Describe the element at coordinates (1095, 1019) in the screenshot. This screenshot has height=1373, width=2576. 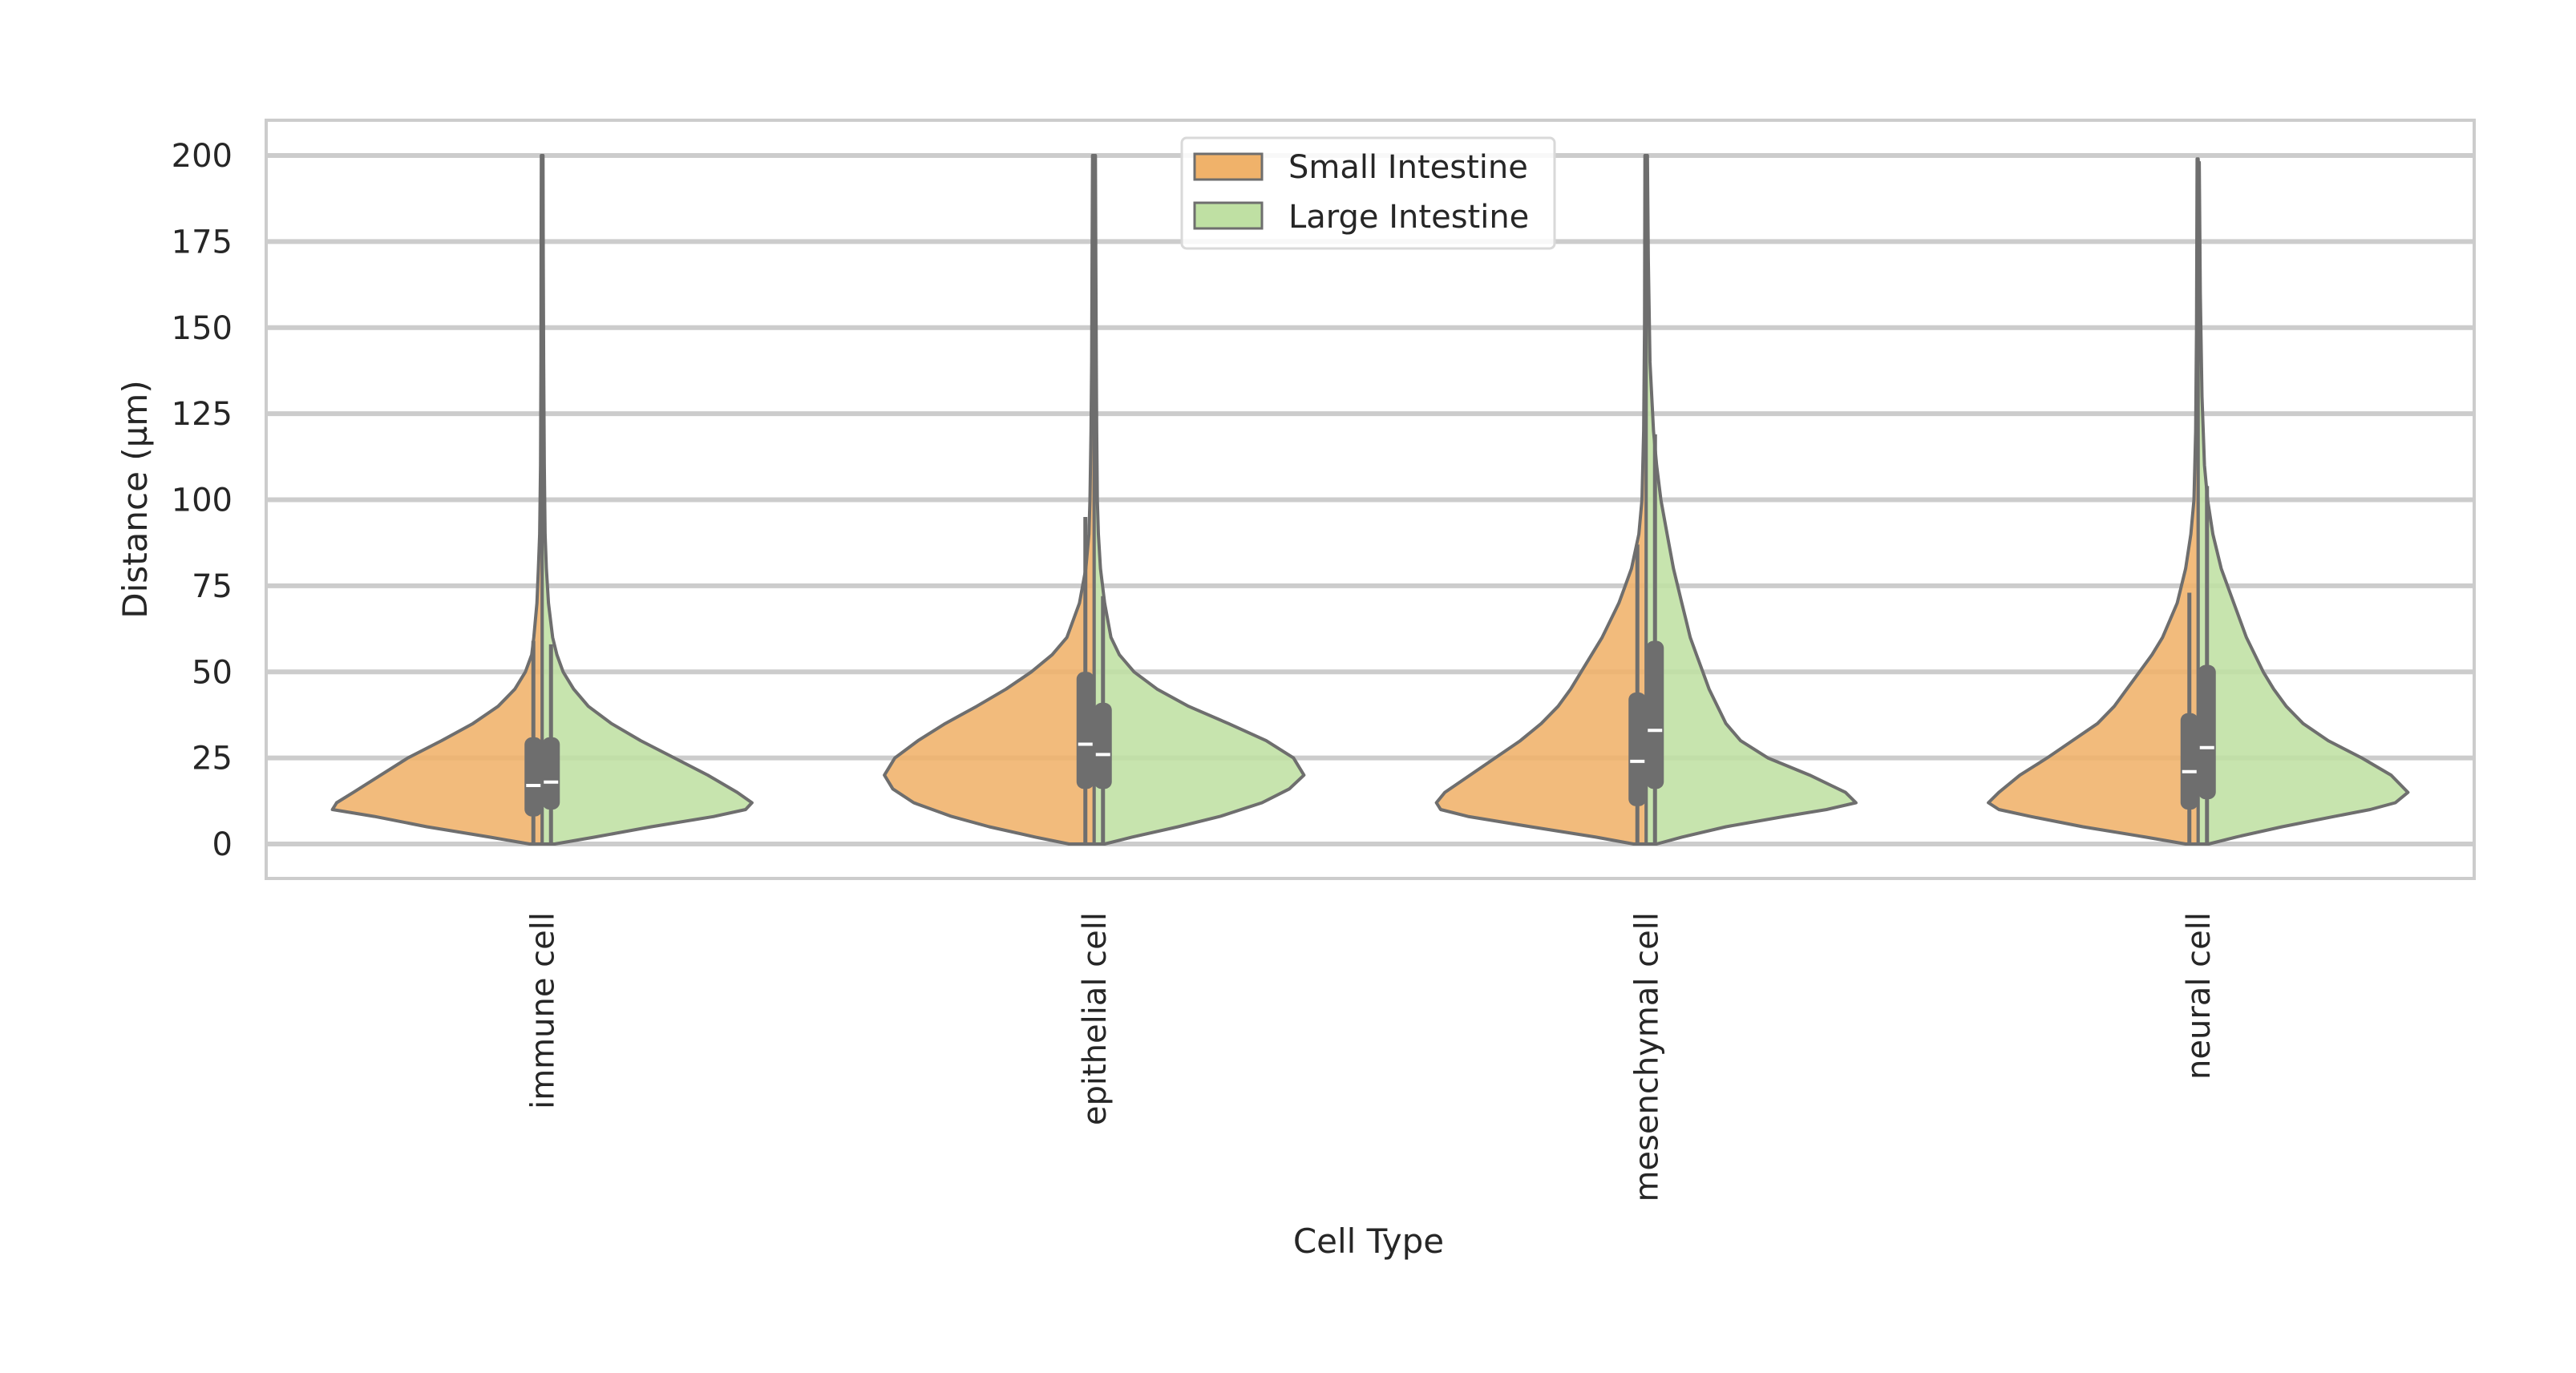
I see `x-tick-label-epithelial-cell: epithelial cell` at that location.